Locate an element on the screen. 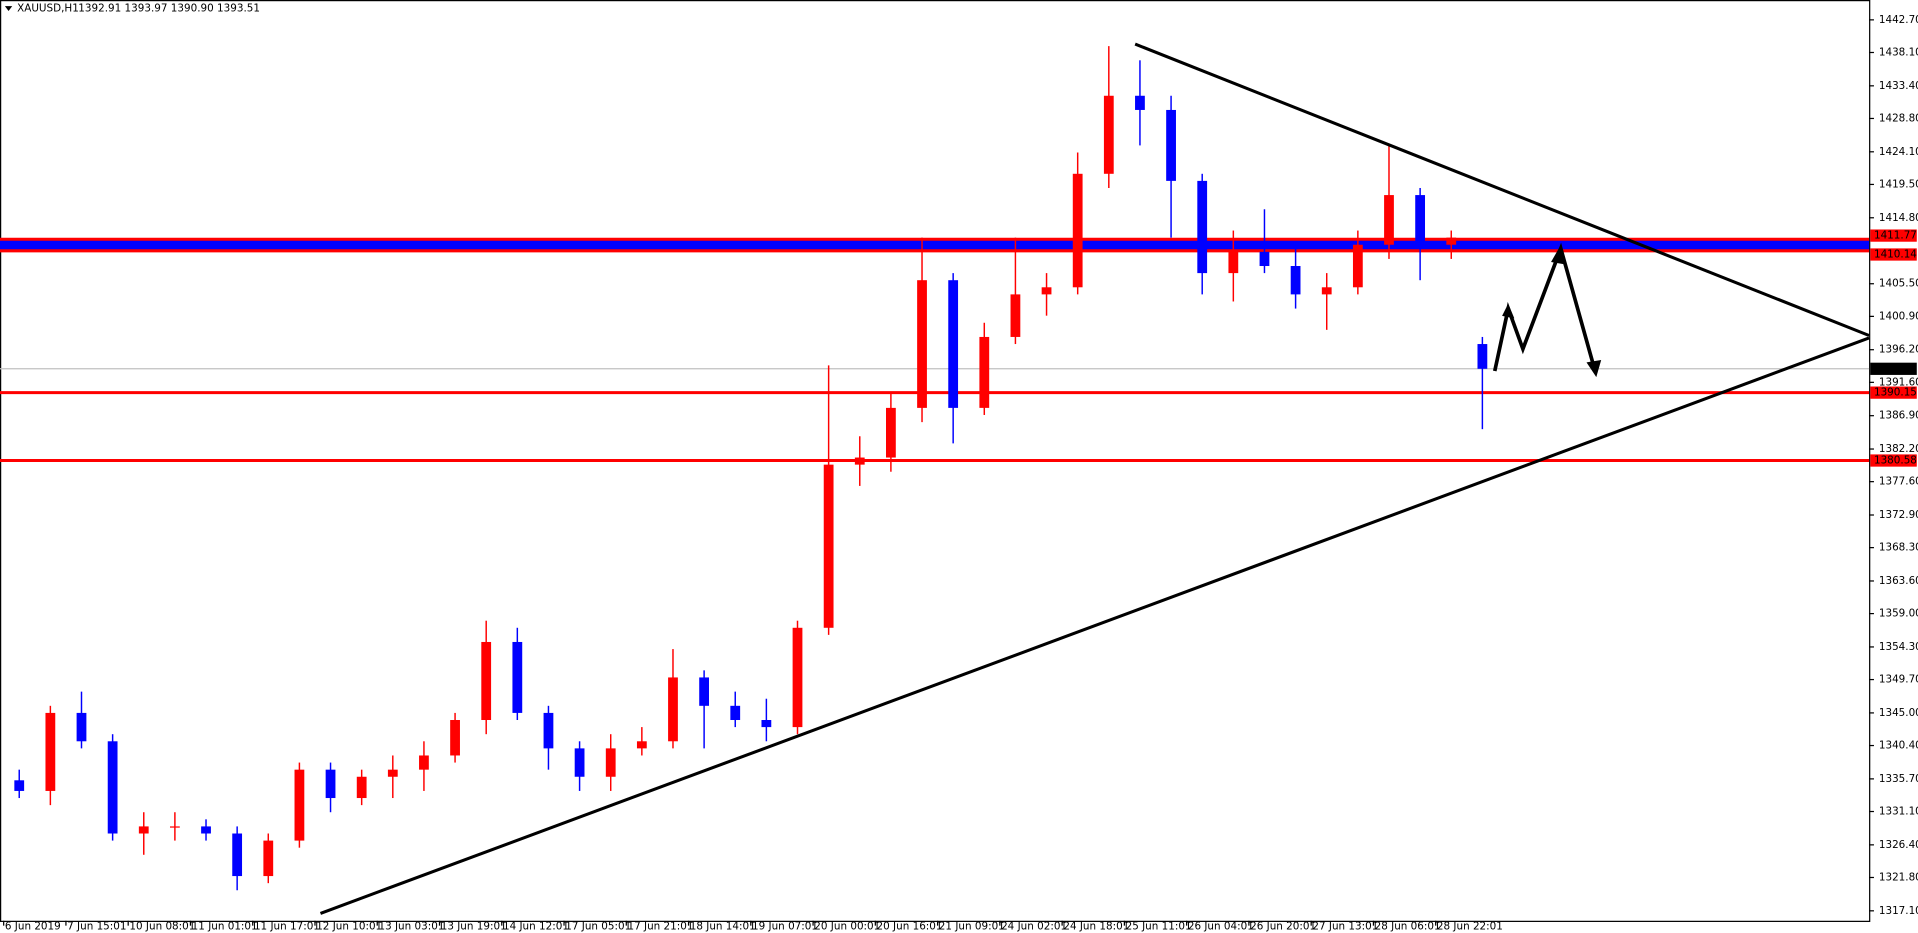 The width and height of the screenshot is (1918, 933). resistance-trendline is located at coordinates (1502, 189).